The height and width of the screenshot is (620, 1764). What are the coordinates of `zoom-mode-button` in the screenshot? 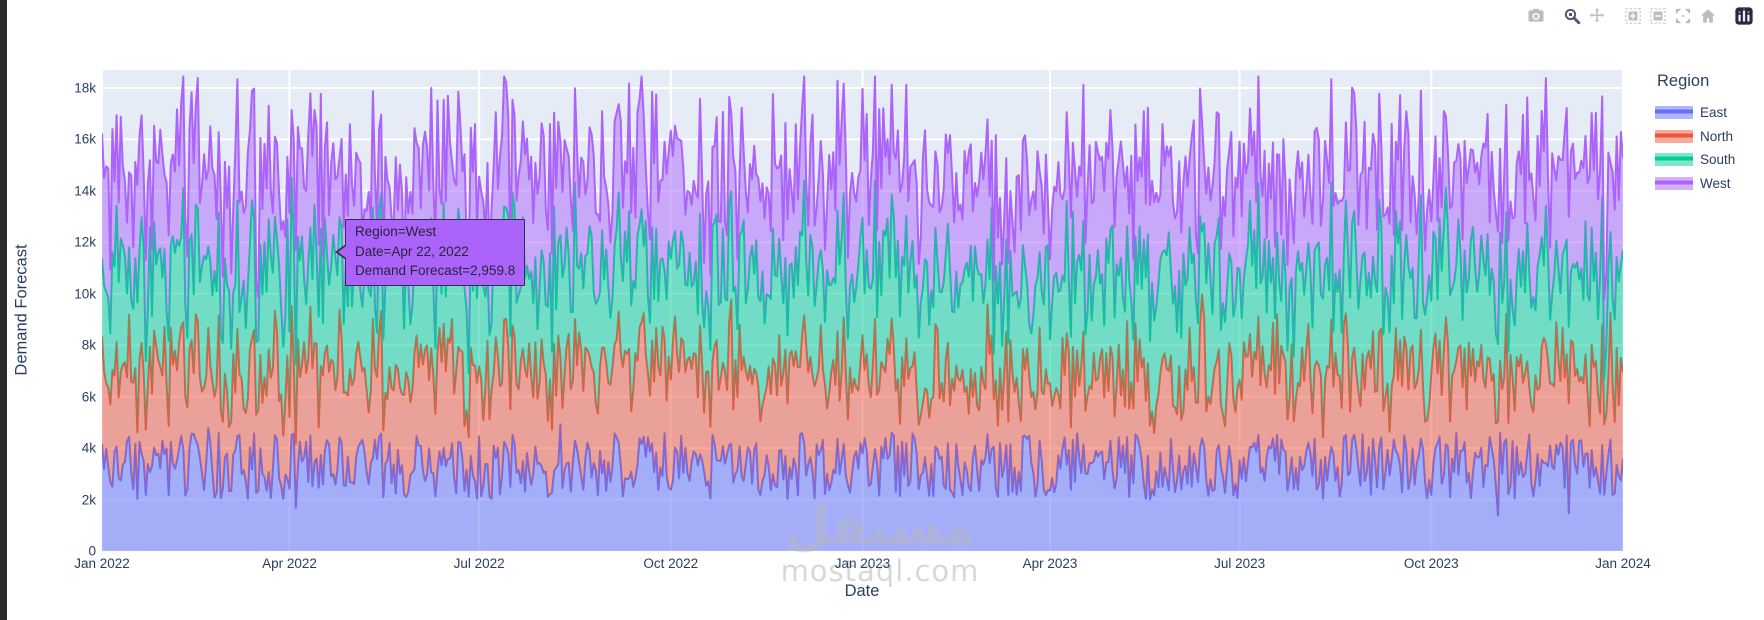 It's located at (1571, 15).